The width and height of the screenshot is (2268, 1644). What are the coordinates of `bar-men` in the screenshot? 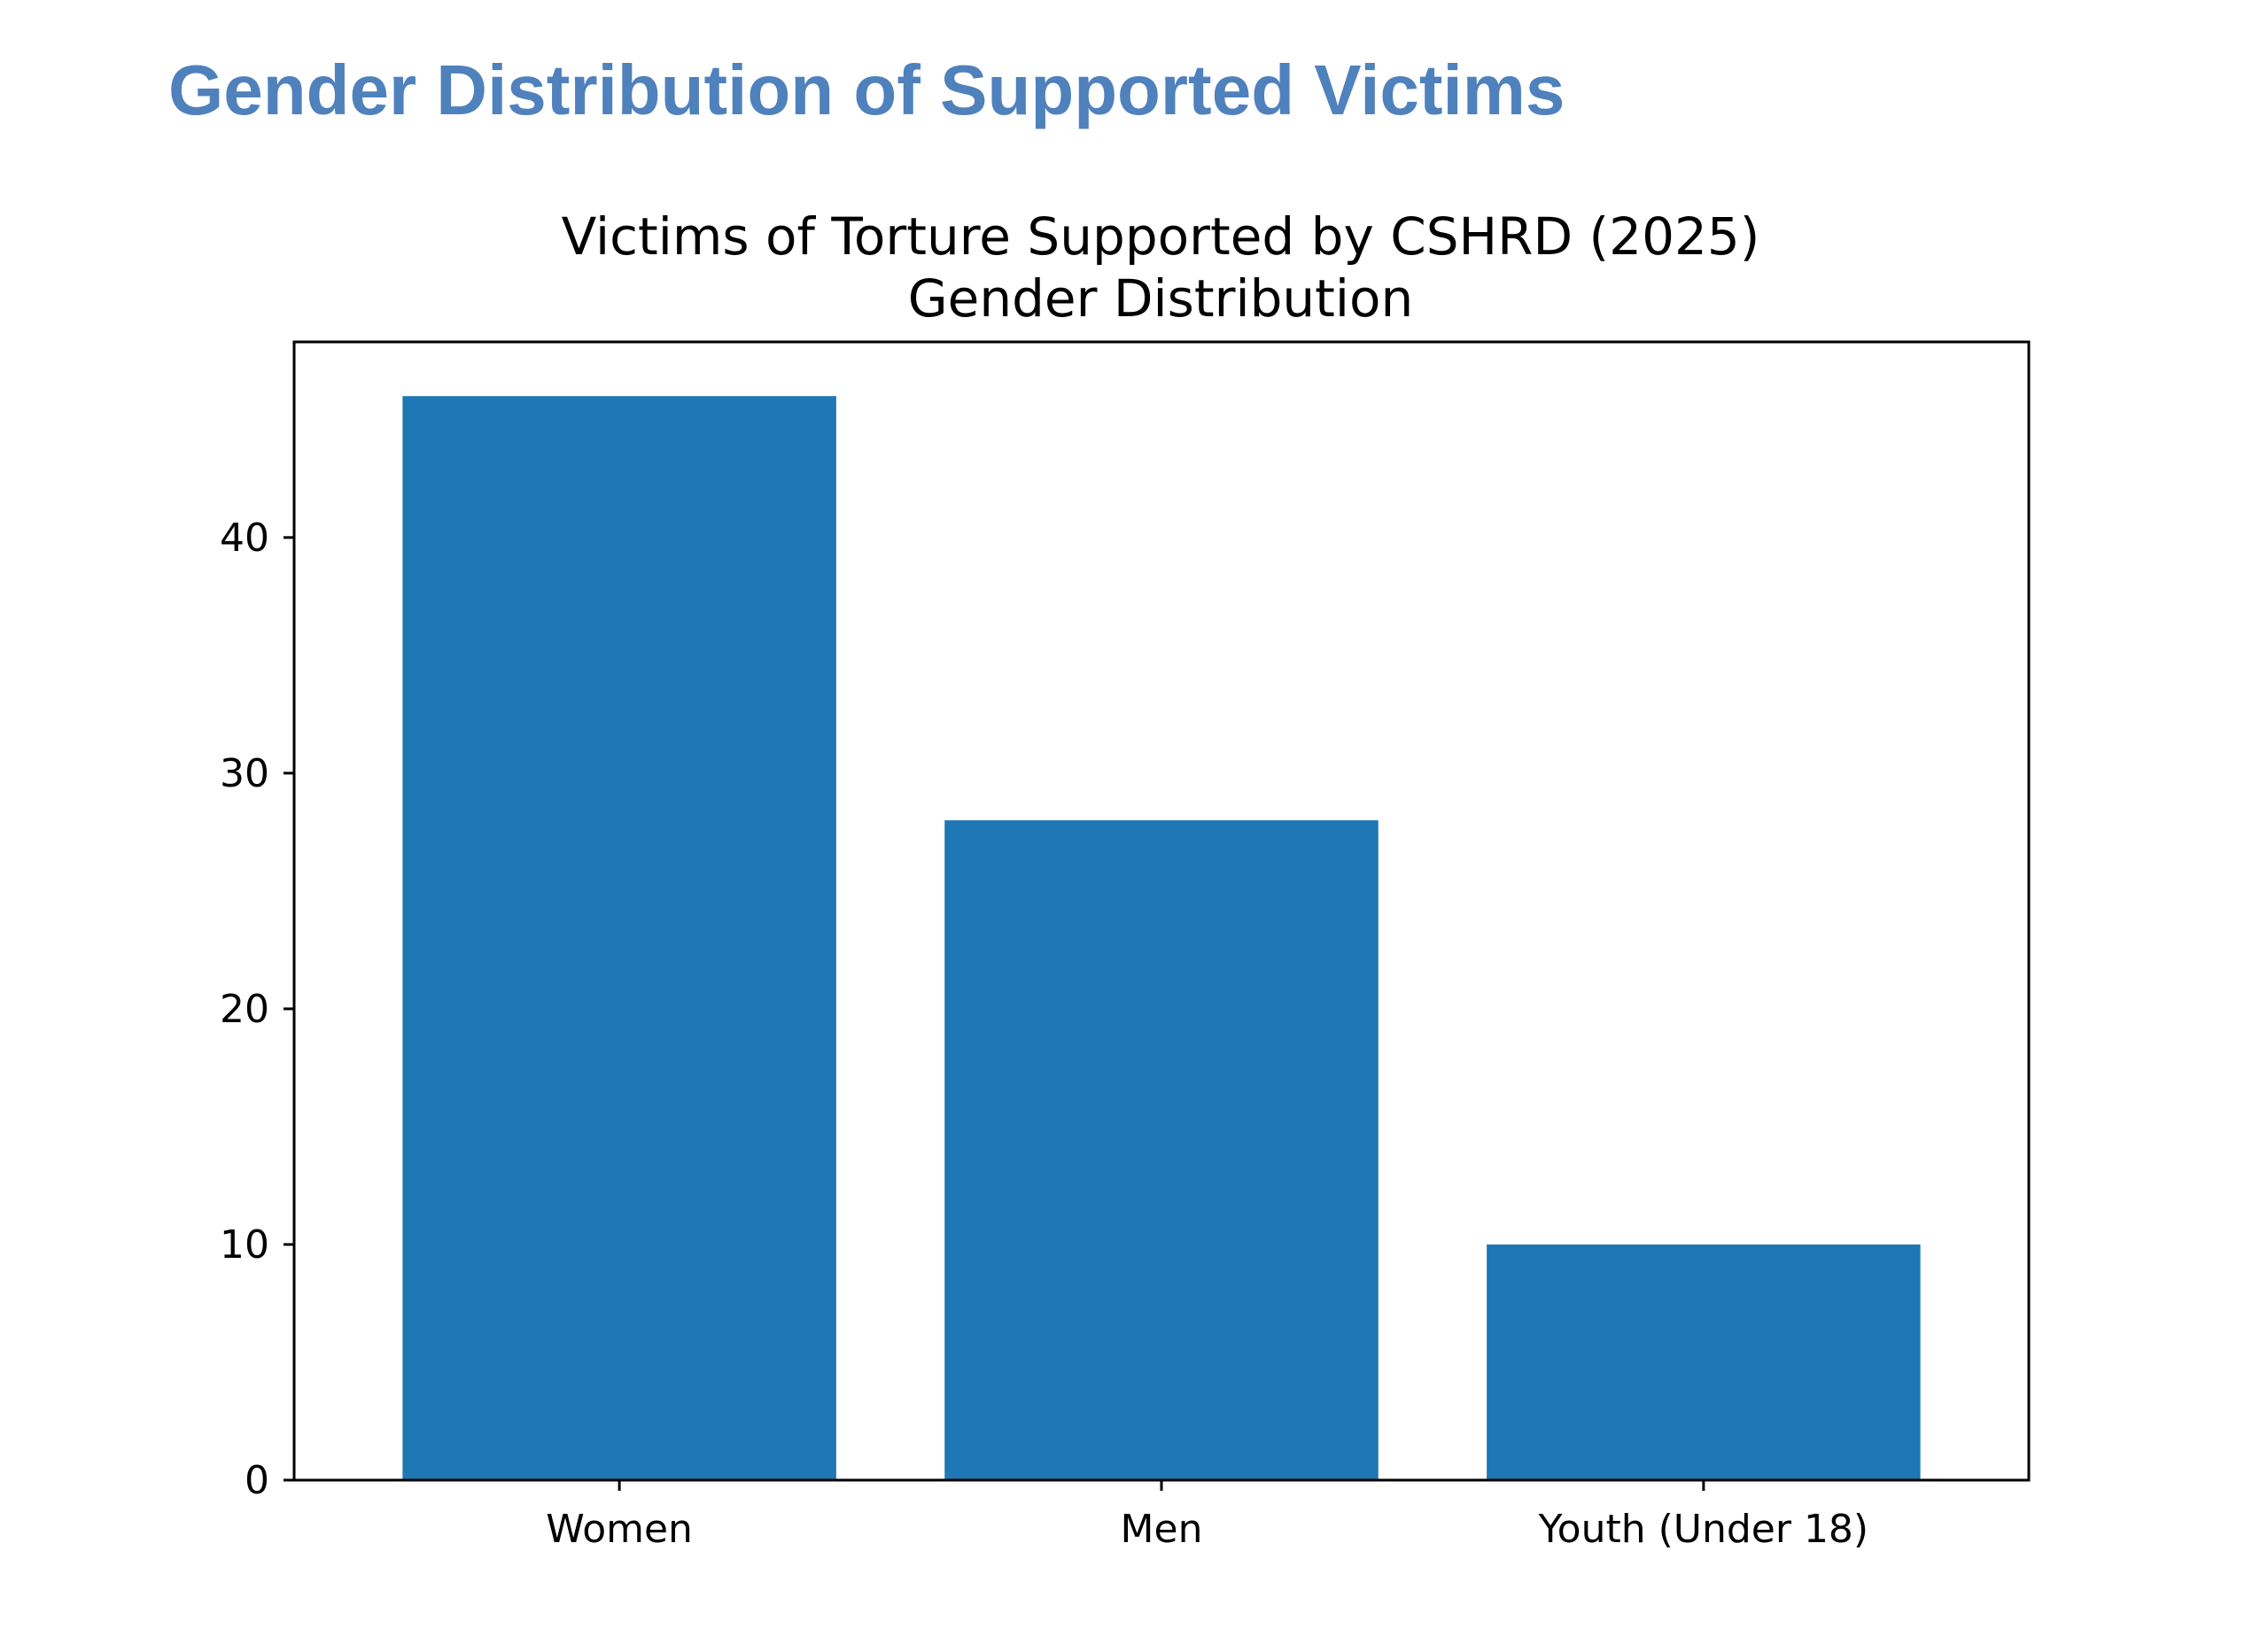 It's located at (1161, 1150).